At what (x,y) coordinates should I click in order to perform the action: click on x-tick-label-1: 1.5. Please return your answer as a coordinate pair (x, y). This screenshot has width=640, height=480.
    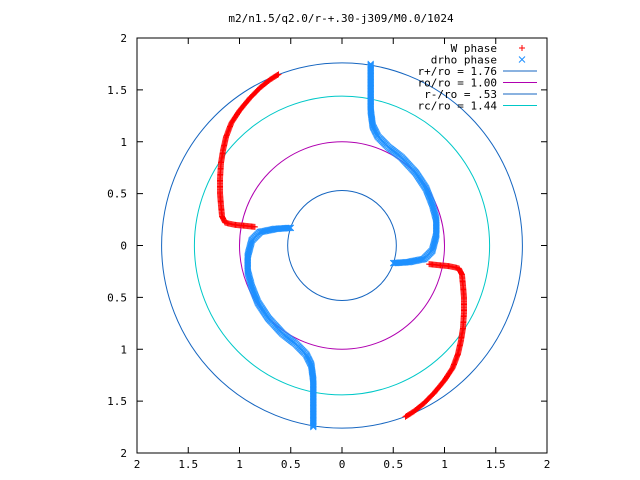
    Looking at the image, I should click on (188, 464).